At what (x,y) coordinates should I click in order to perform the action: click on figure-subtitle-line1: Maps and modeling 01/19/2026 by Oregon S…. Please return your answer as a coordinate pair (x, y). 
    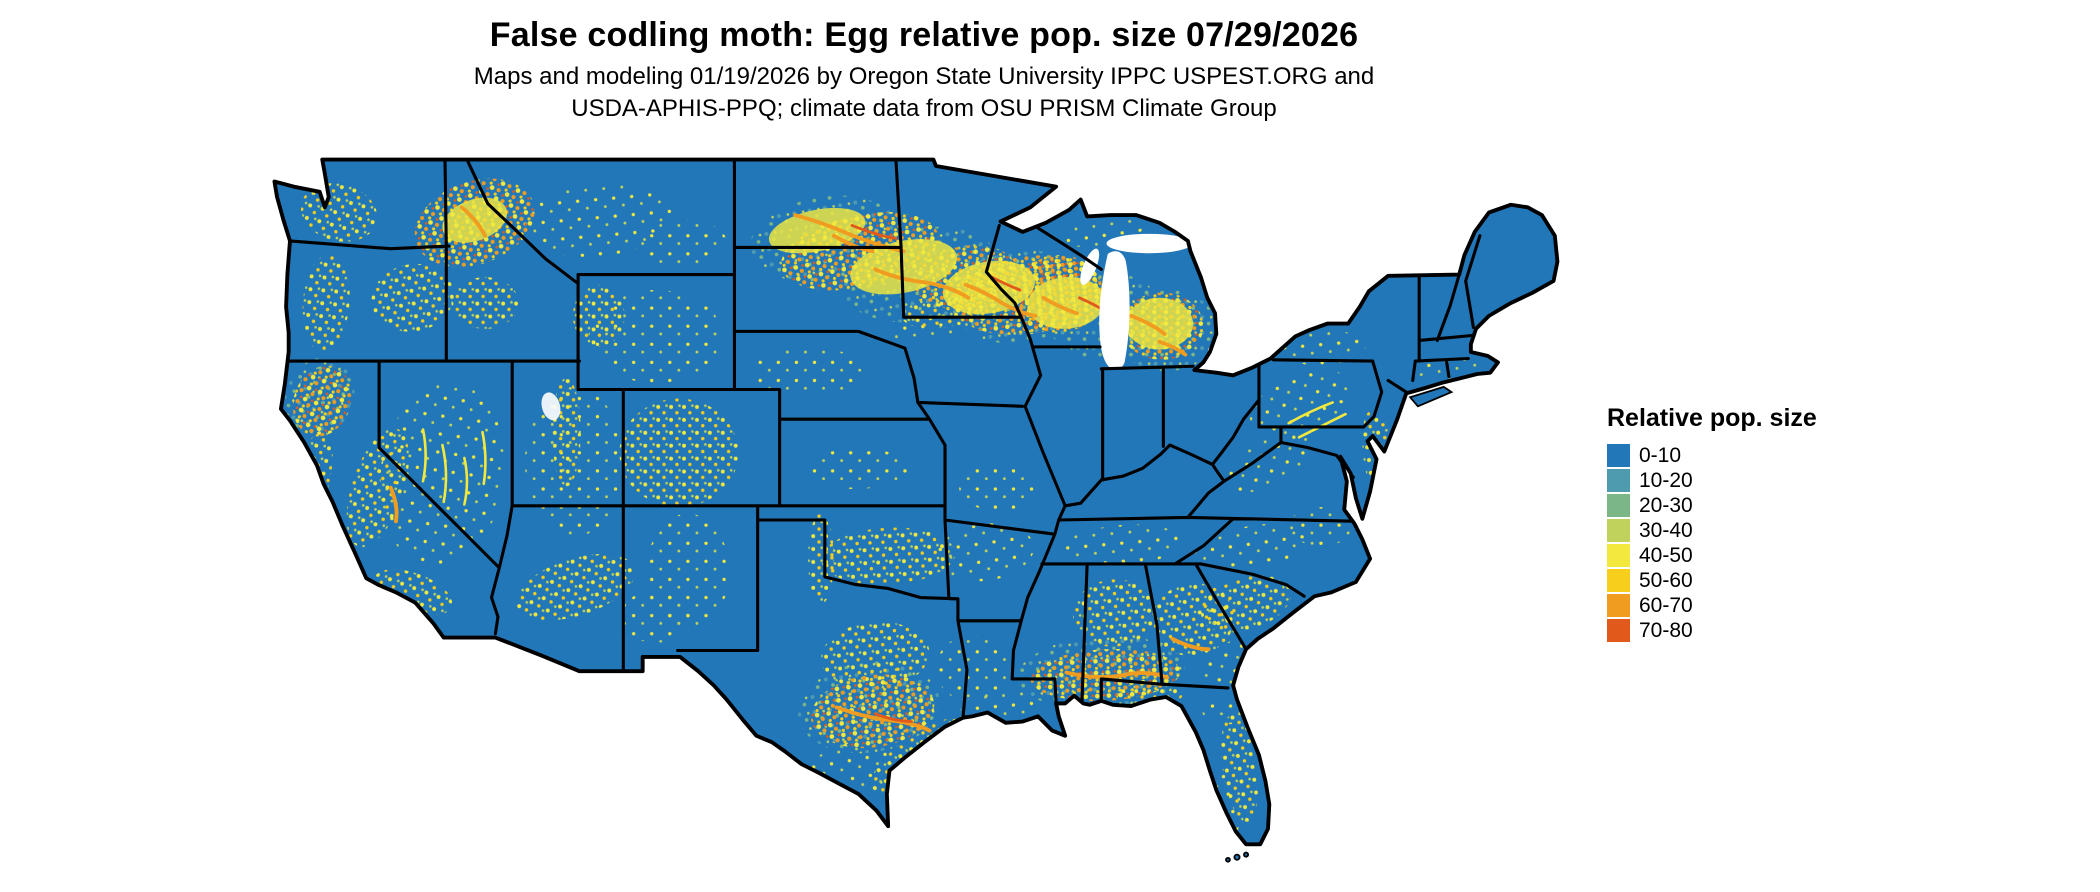
    Looking at the image, I should click on (924, 76).